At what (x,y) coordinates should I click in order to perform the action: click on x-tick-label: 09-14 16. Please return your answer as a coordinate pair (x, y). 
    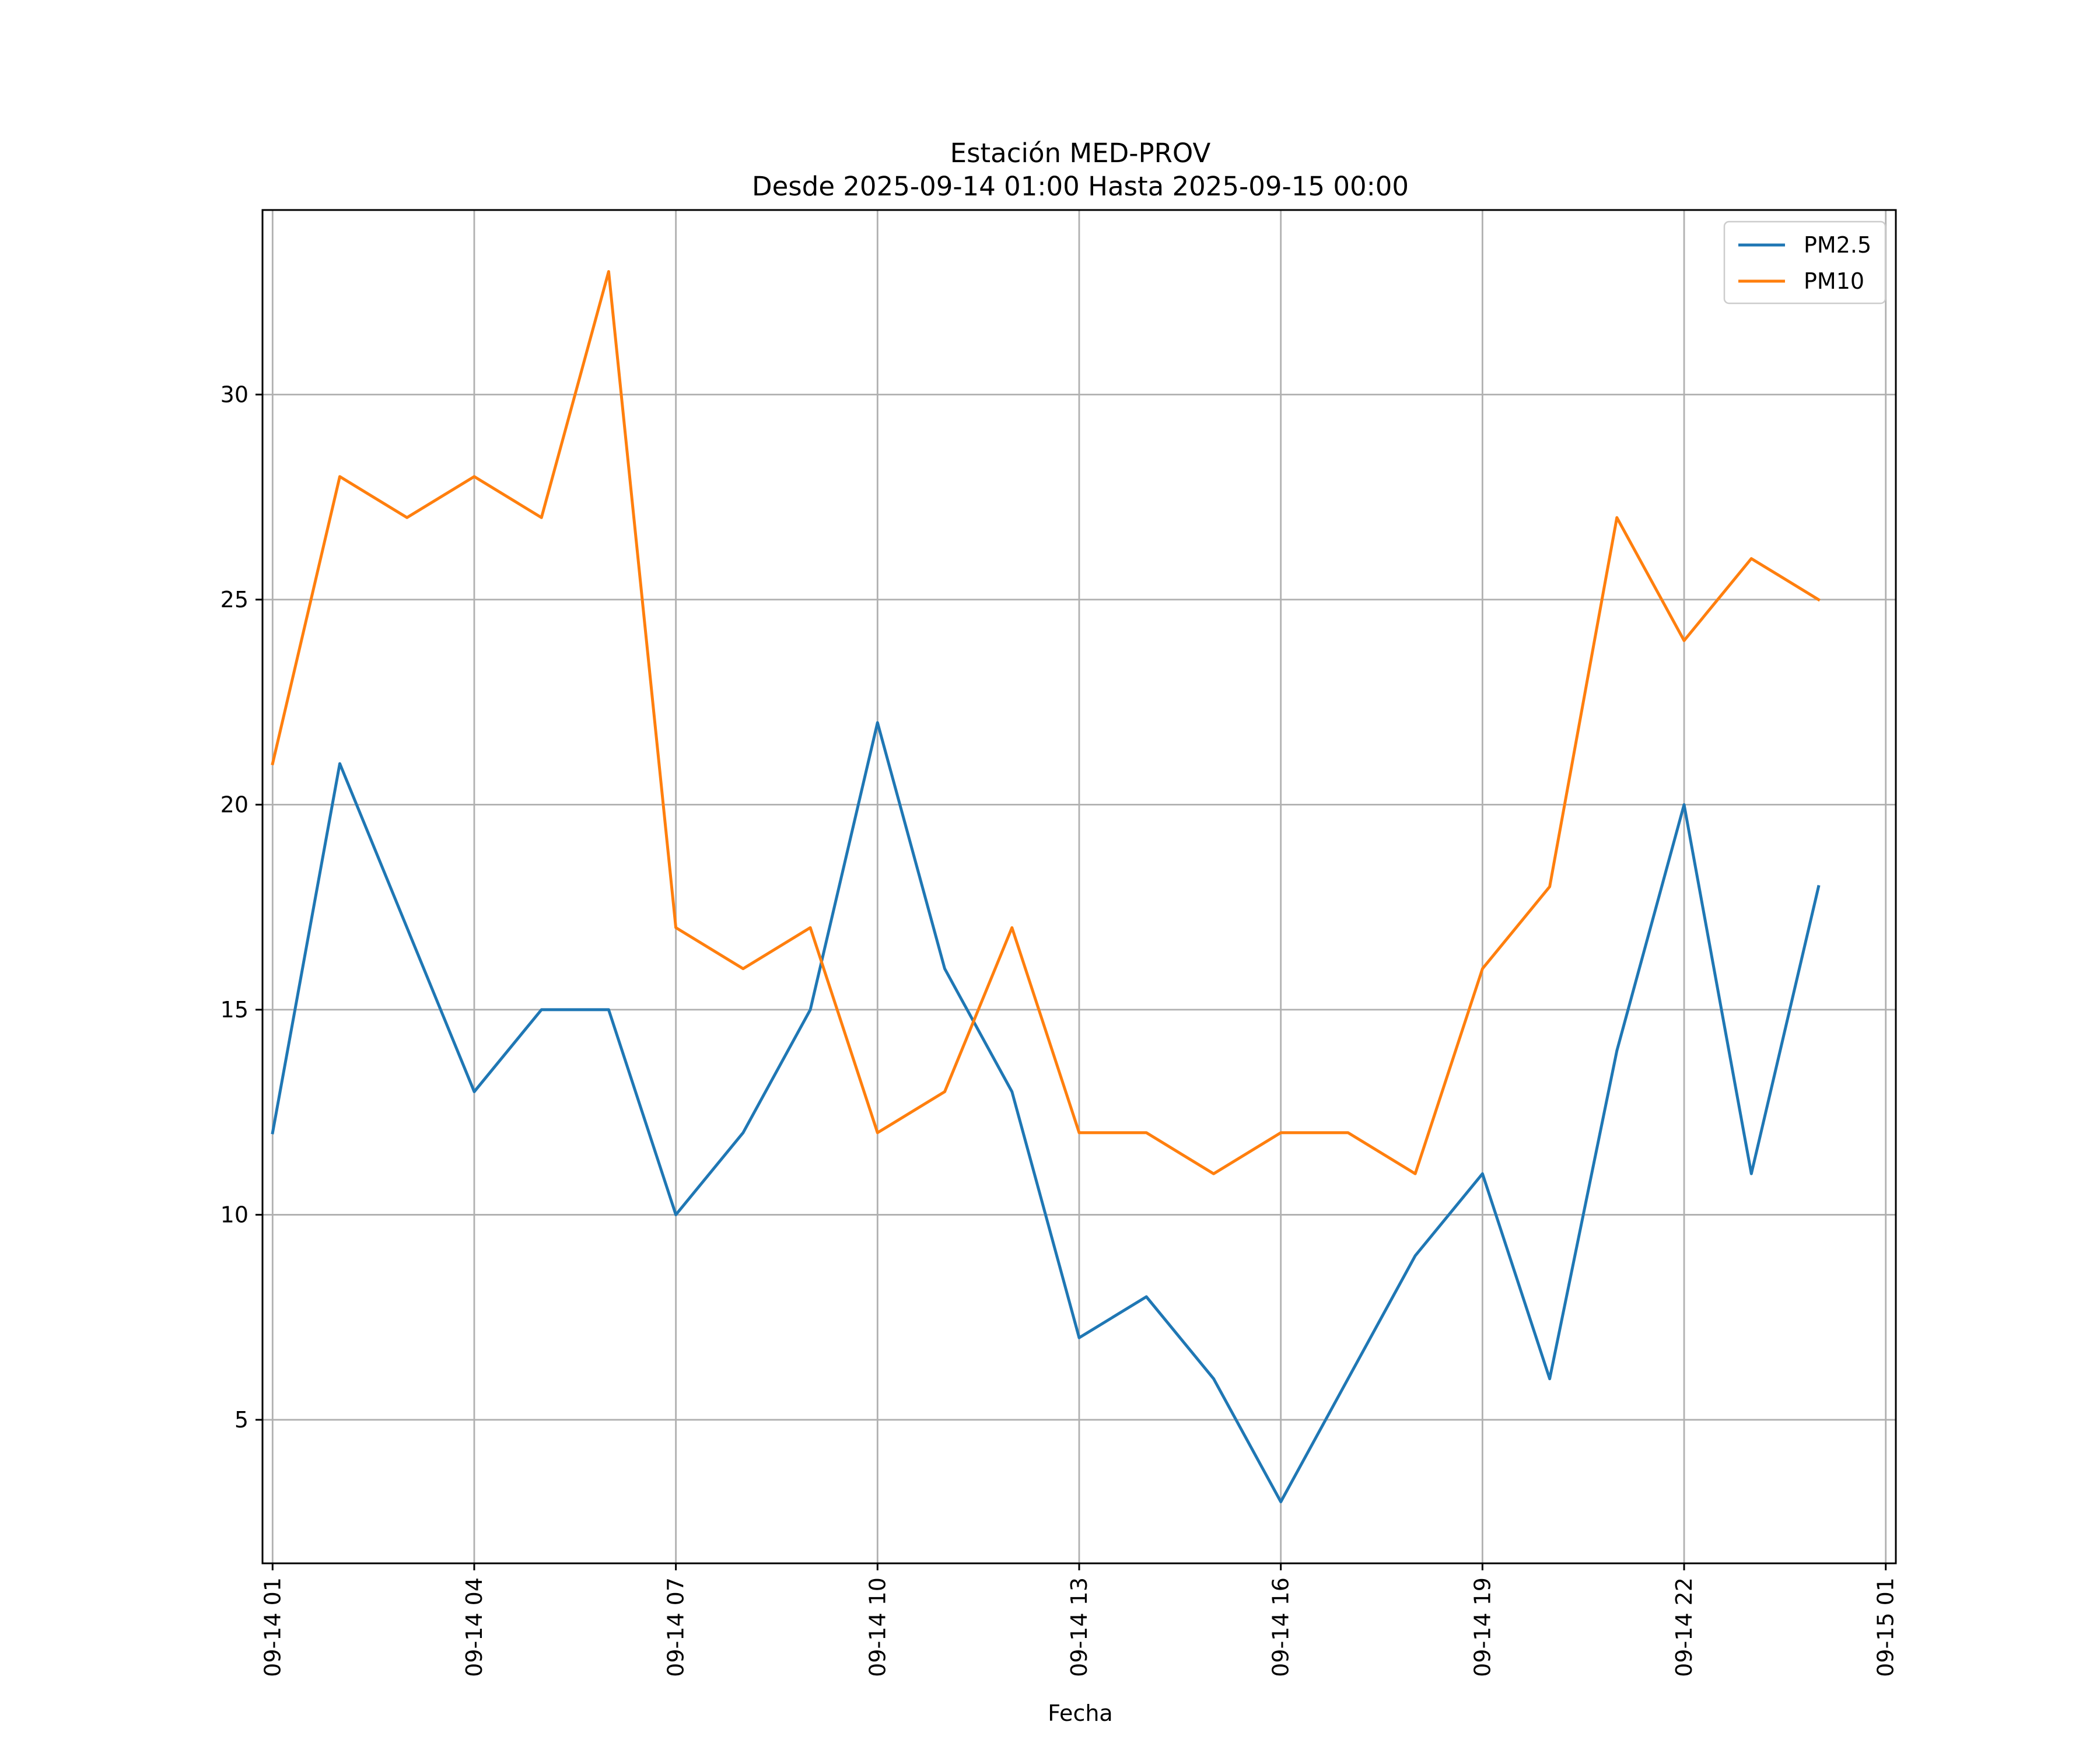
    Looking at the image, I should click on (1281, 1627).